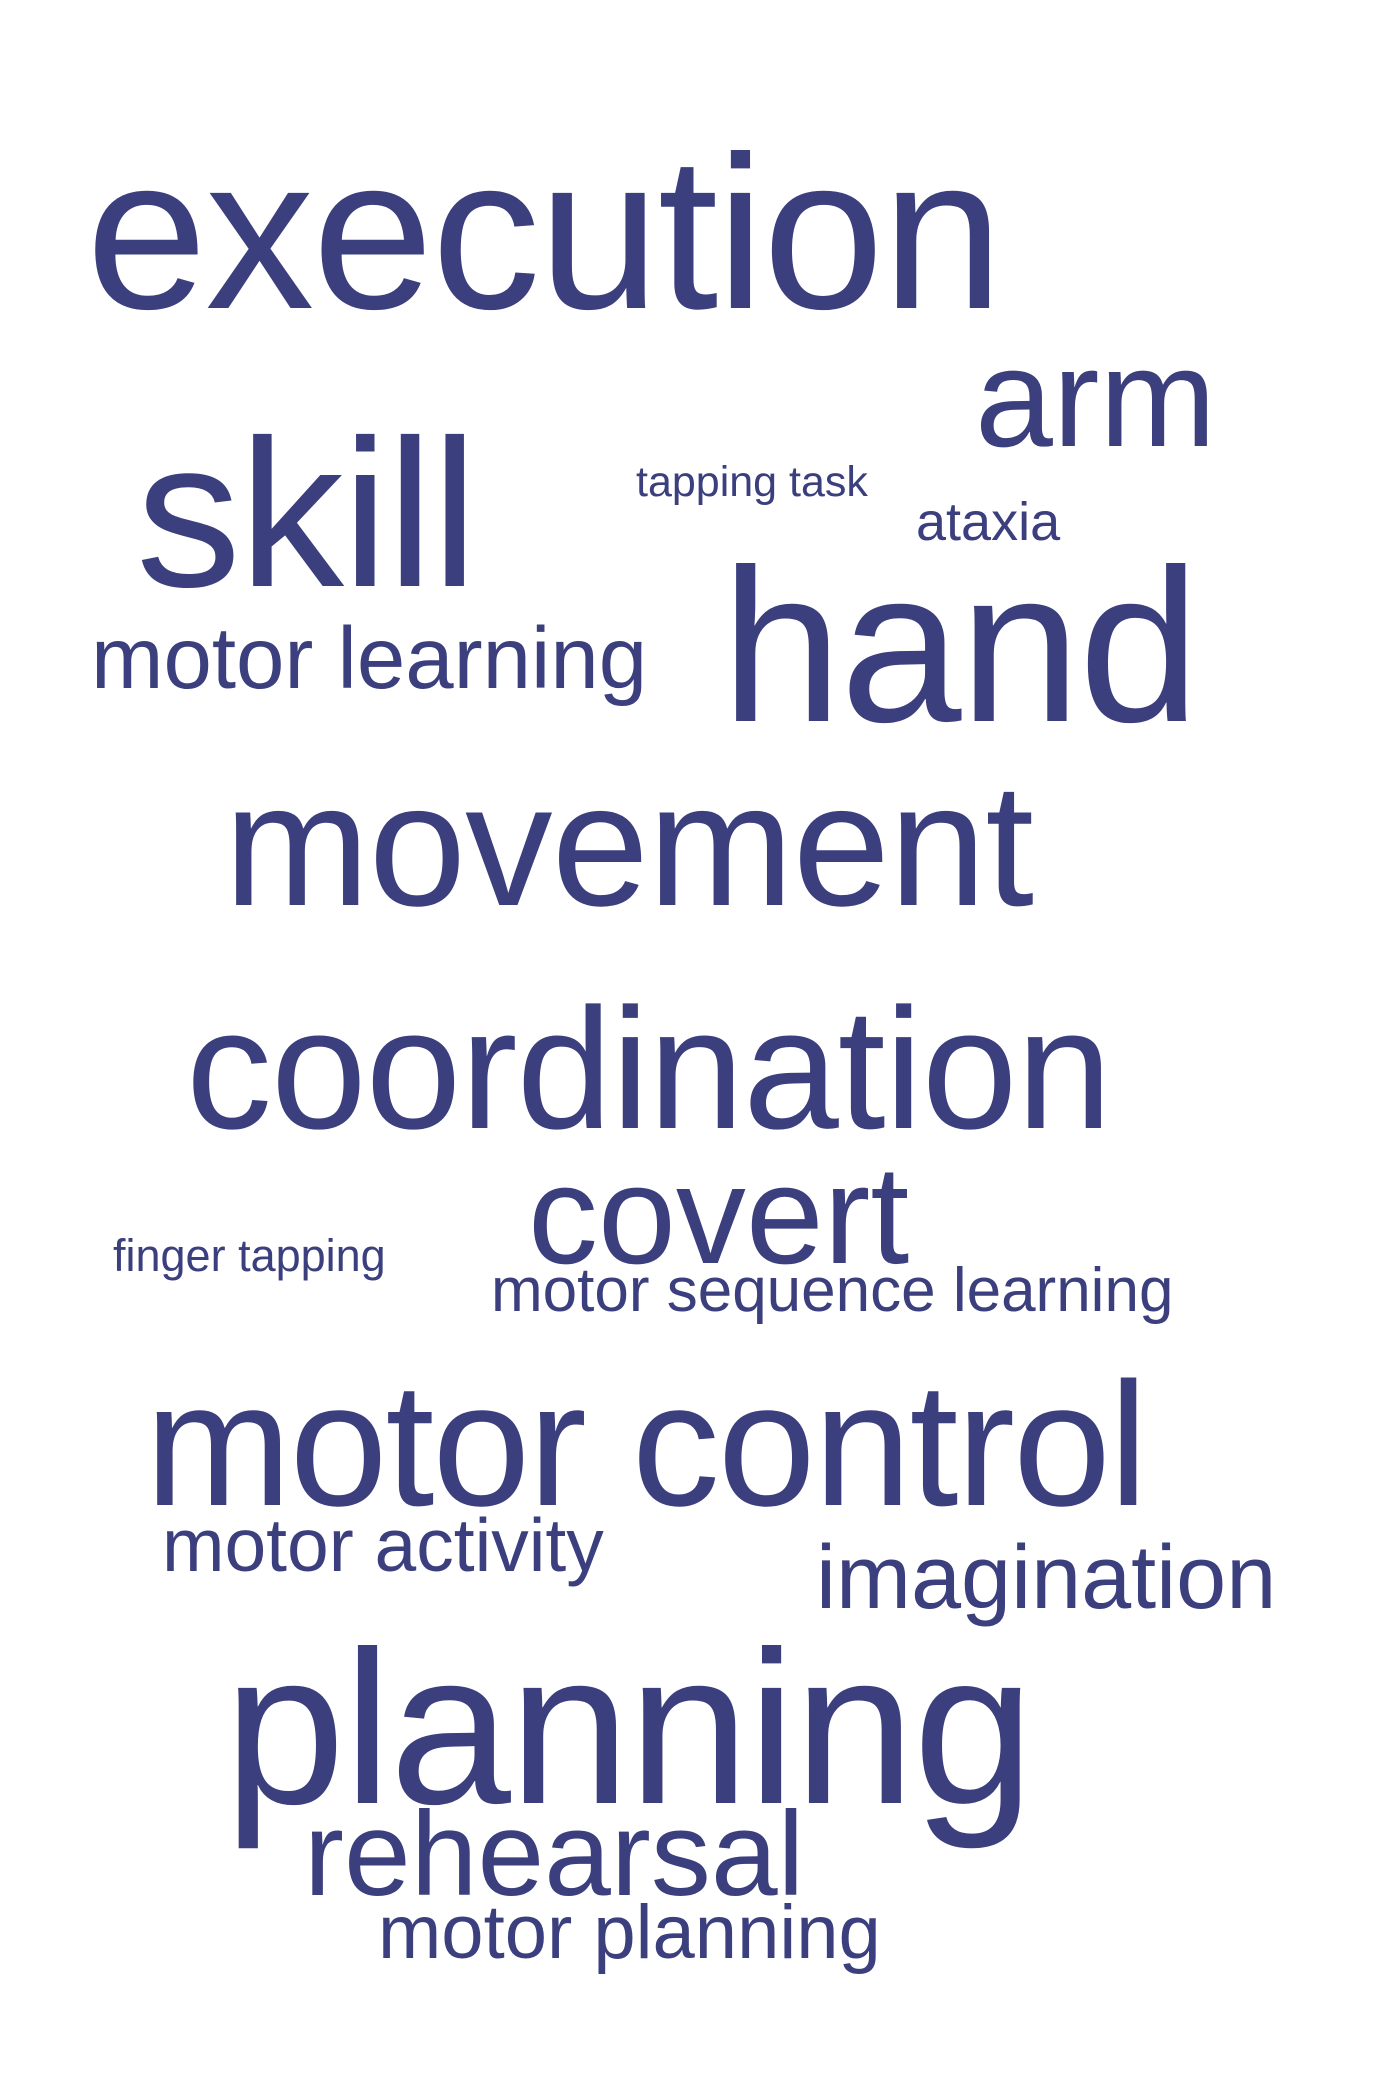  Describe the element at coordinates (369, 658) in the screenshot. I see `word-motor-learning: motor learning` at that location.